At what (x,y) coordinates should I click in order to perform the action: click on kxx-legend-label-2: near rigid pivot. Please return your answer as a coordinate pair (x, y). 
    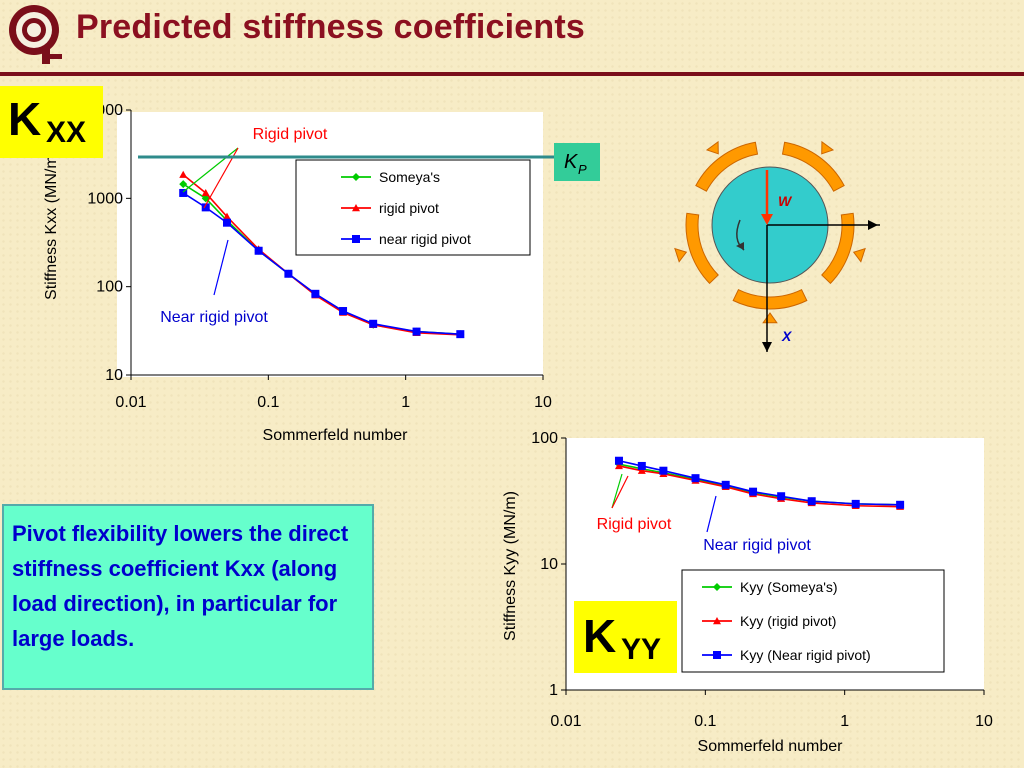
    Looking at the image, I should click on (425, 239).